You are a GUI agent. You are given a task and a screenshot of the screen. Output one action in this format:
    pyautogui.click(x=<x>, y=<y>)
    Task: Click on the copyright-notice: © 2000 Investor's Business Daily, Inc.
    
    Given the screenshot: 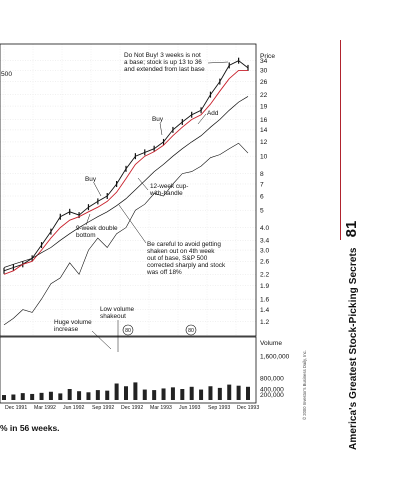 What is the action you would take?
    pyautogui.click(x=304, y=385)
    